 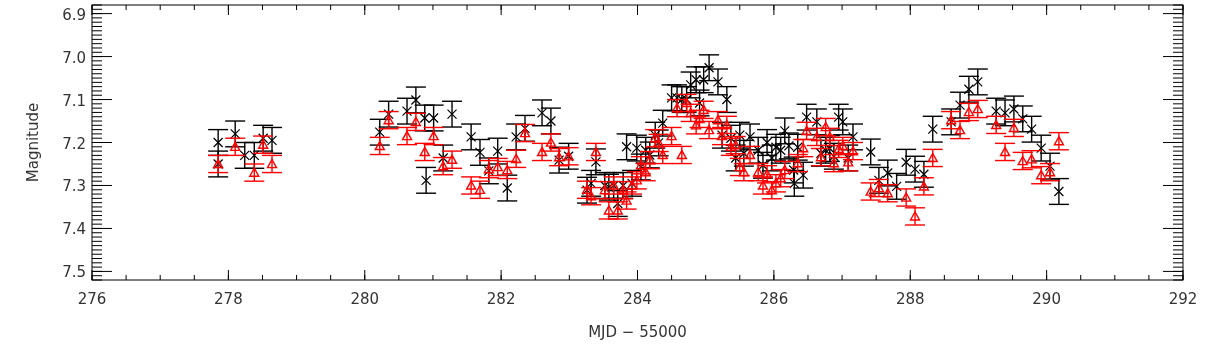 I want to click on x-tick-label: 280, so click(x=365, y=299).